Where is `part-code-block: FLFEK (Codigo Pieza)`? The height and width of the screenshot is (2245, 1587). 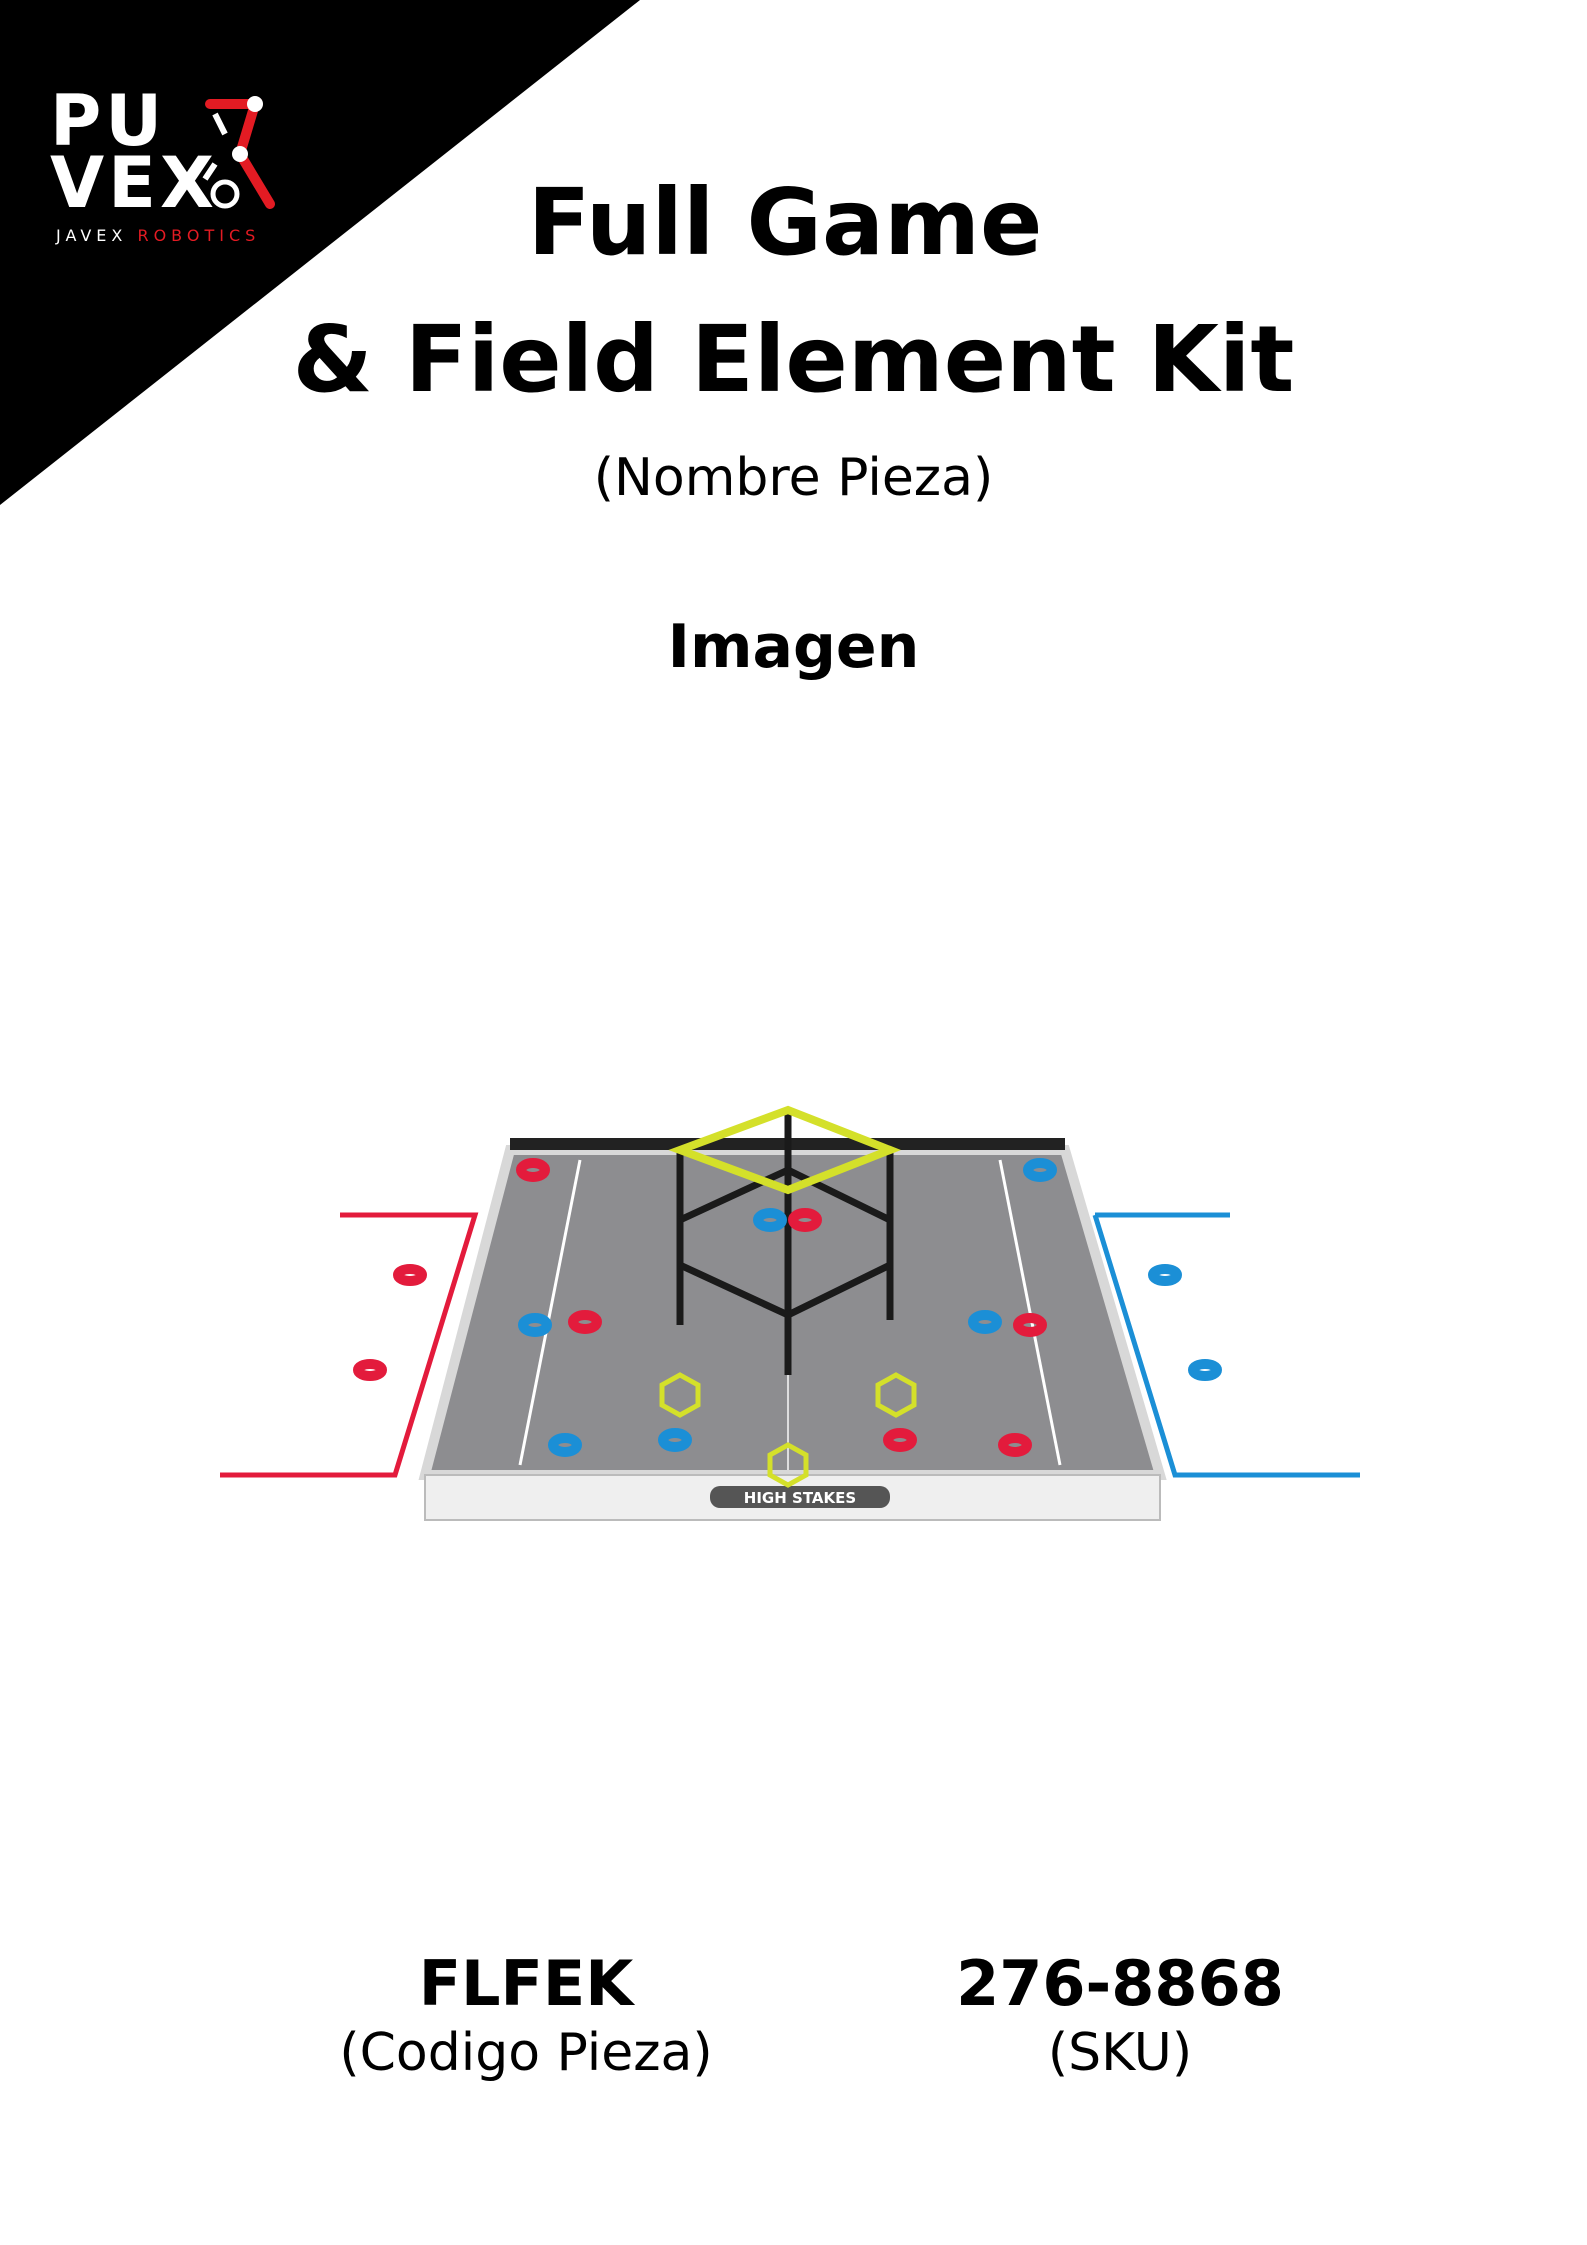 part-code-block: FLFEK (Codigo Pieza) is located at coordinates (526, 2017).